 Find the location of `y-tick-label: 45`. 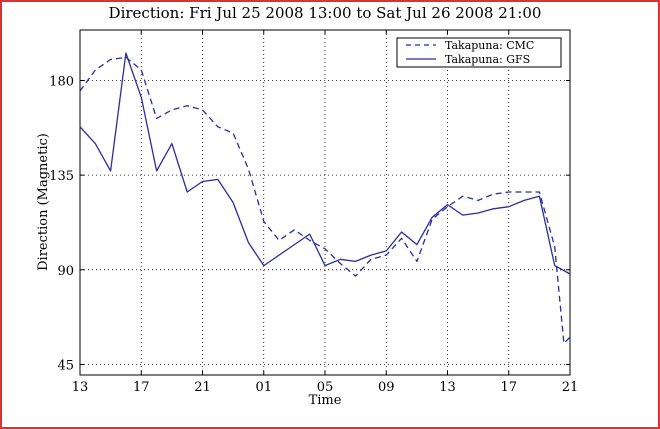

y-tick-label: 45 is located at coordinates (65, 365).